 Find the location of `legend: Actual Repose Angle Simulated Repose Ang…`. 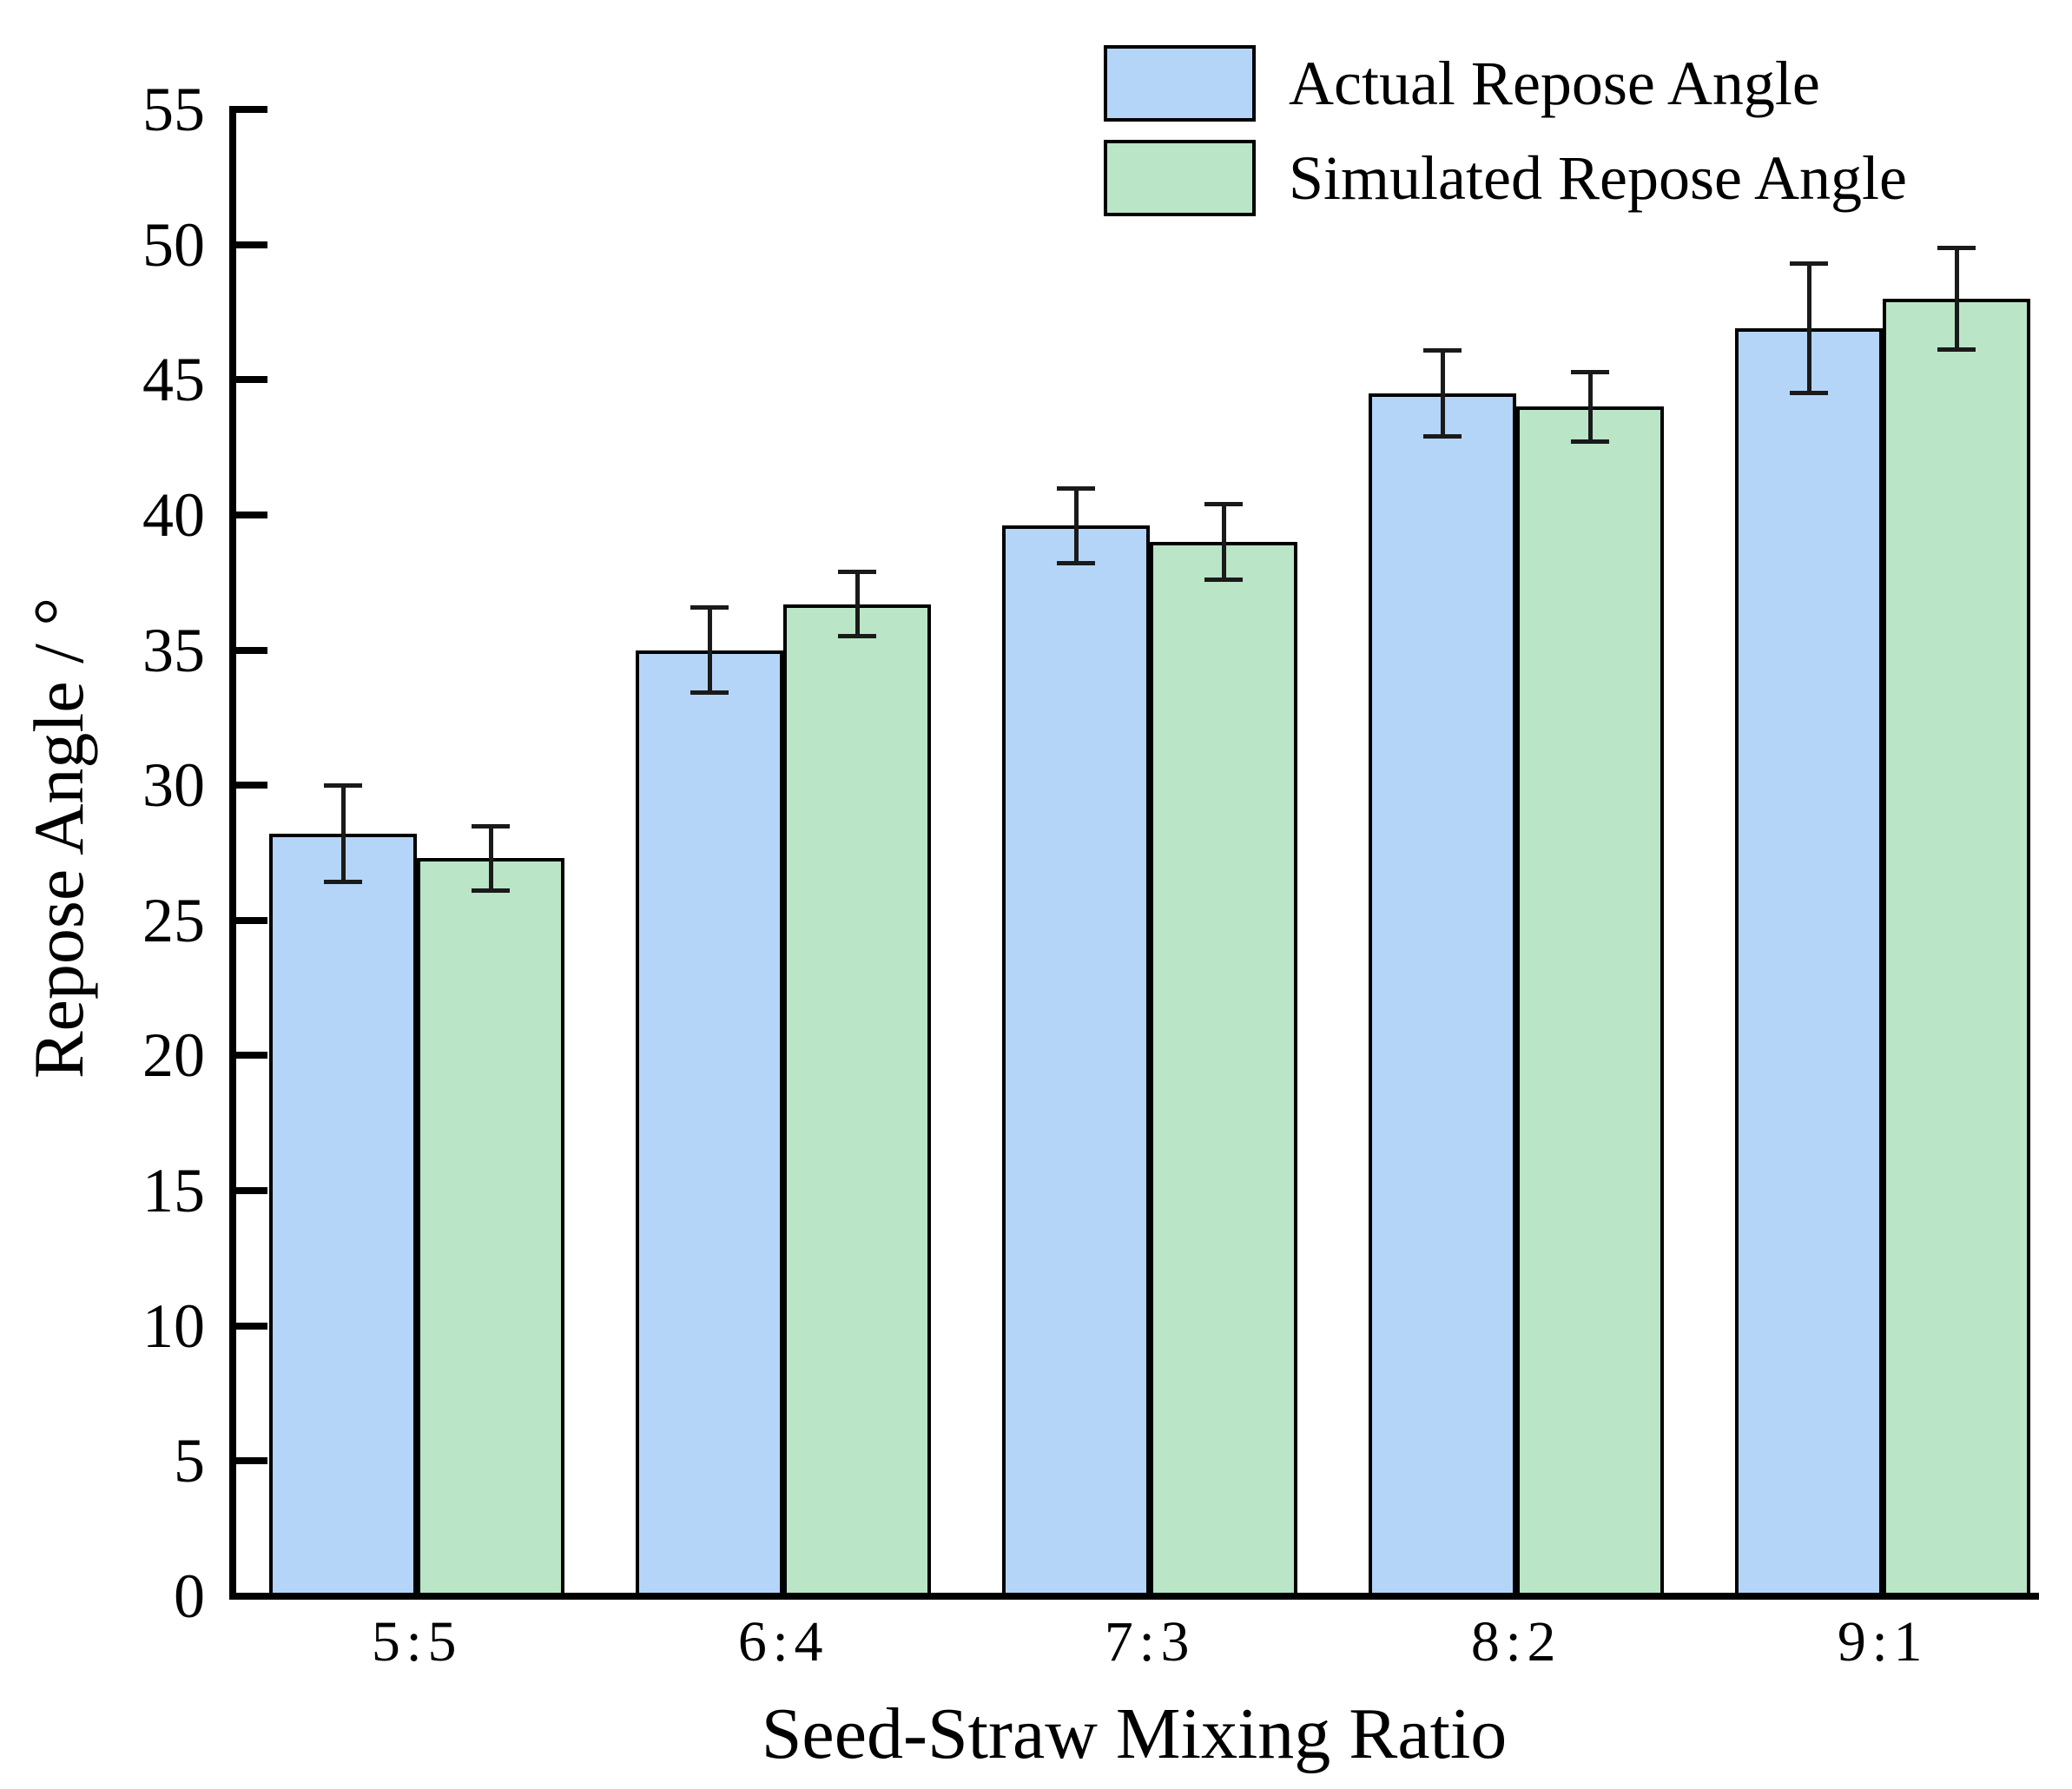

legend: Actual Repose Angle Simulated Repose Ang… is located at coordinates (1506, 139).